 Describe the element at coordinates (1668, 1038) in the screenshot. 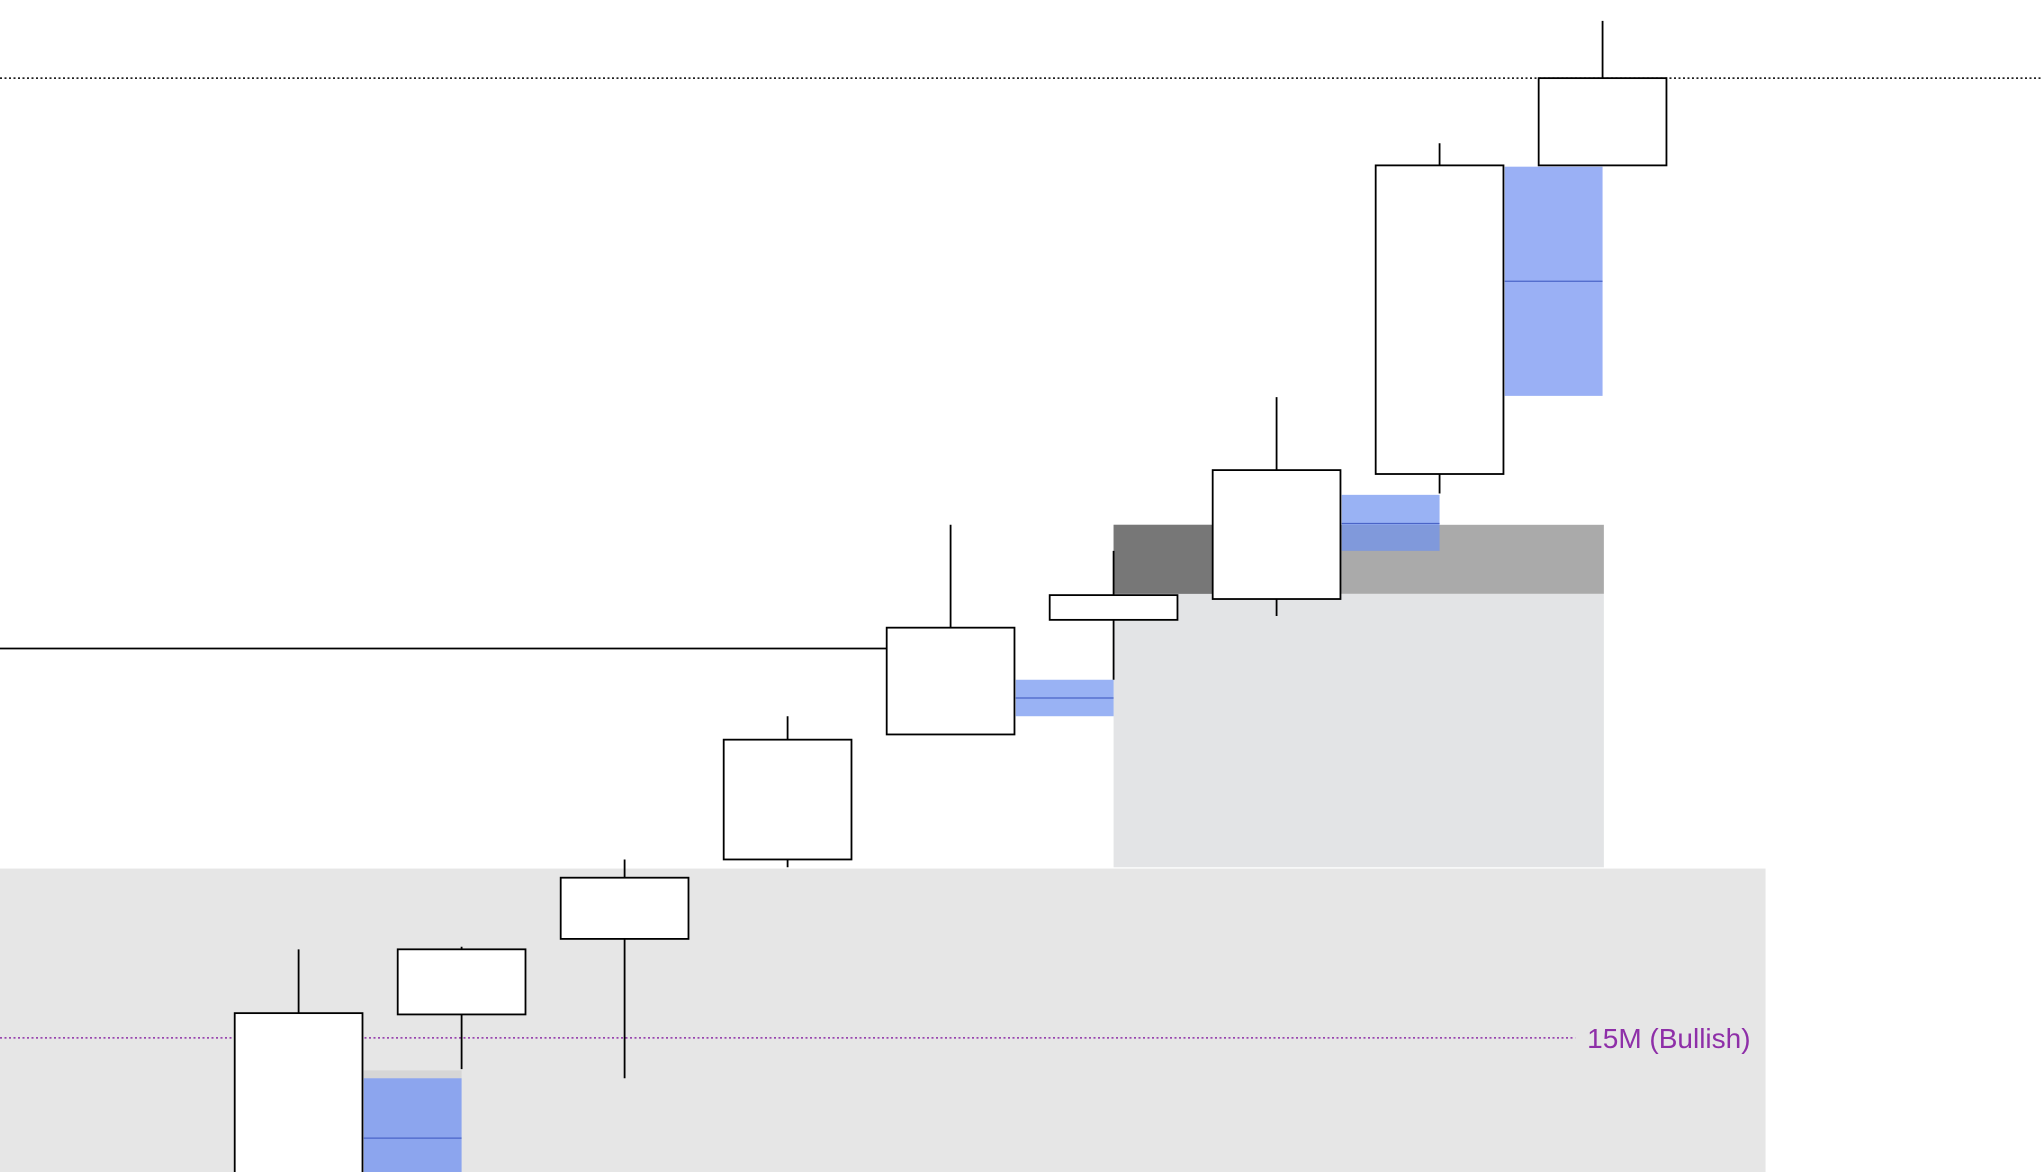

I see `level-label: 15M (Bullish)` at that location.